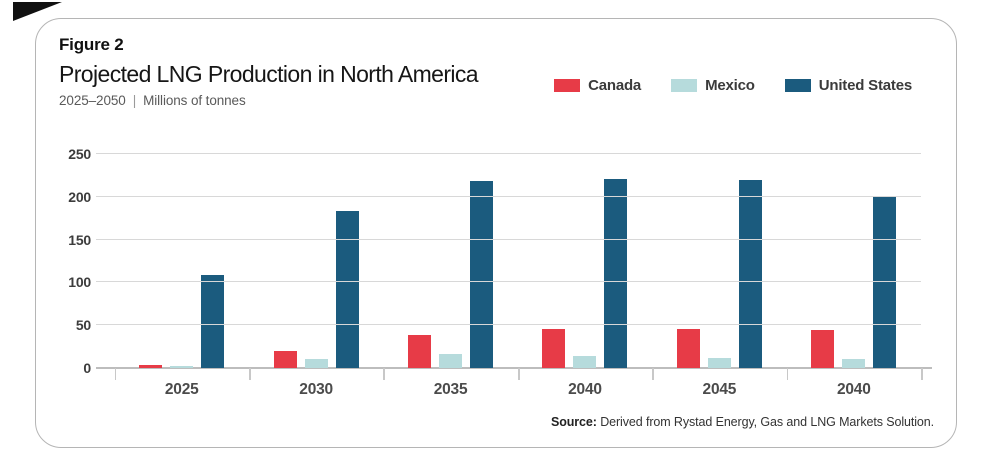 Image resolution: width=991 pixels, height=466 pixels. What do you see at coordinates (719, 389) in the screenshot?
I see `x-axis-category-label: 2045` at bounding box center [719, 389].